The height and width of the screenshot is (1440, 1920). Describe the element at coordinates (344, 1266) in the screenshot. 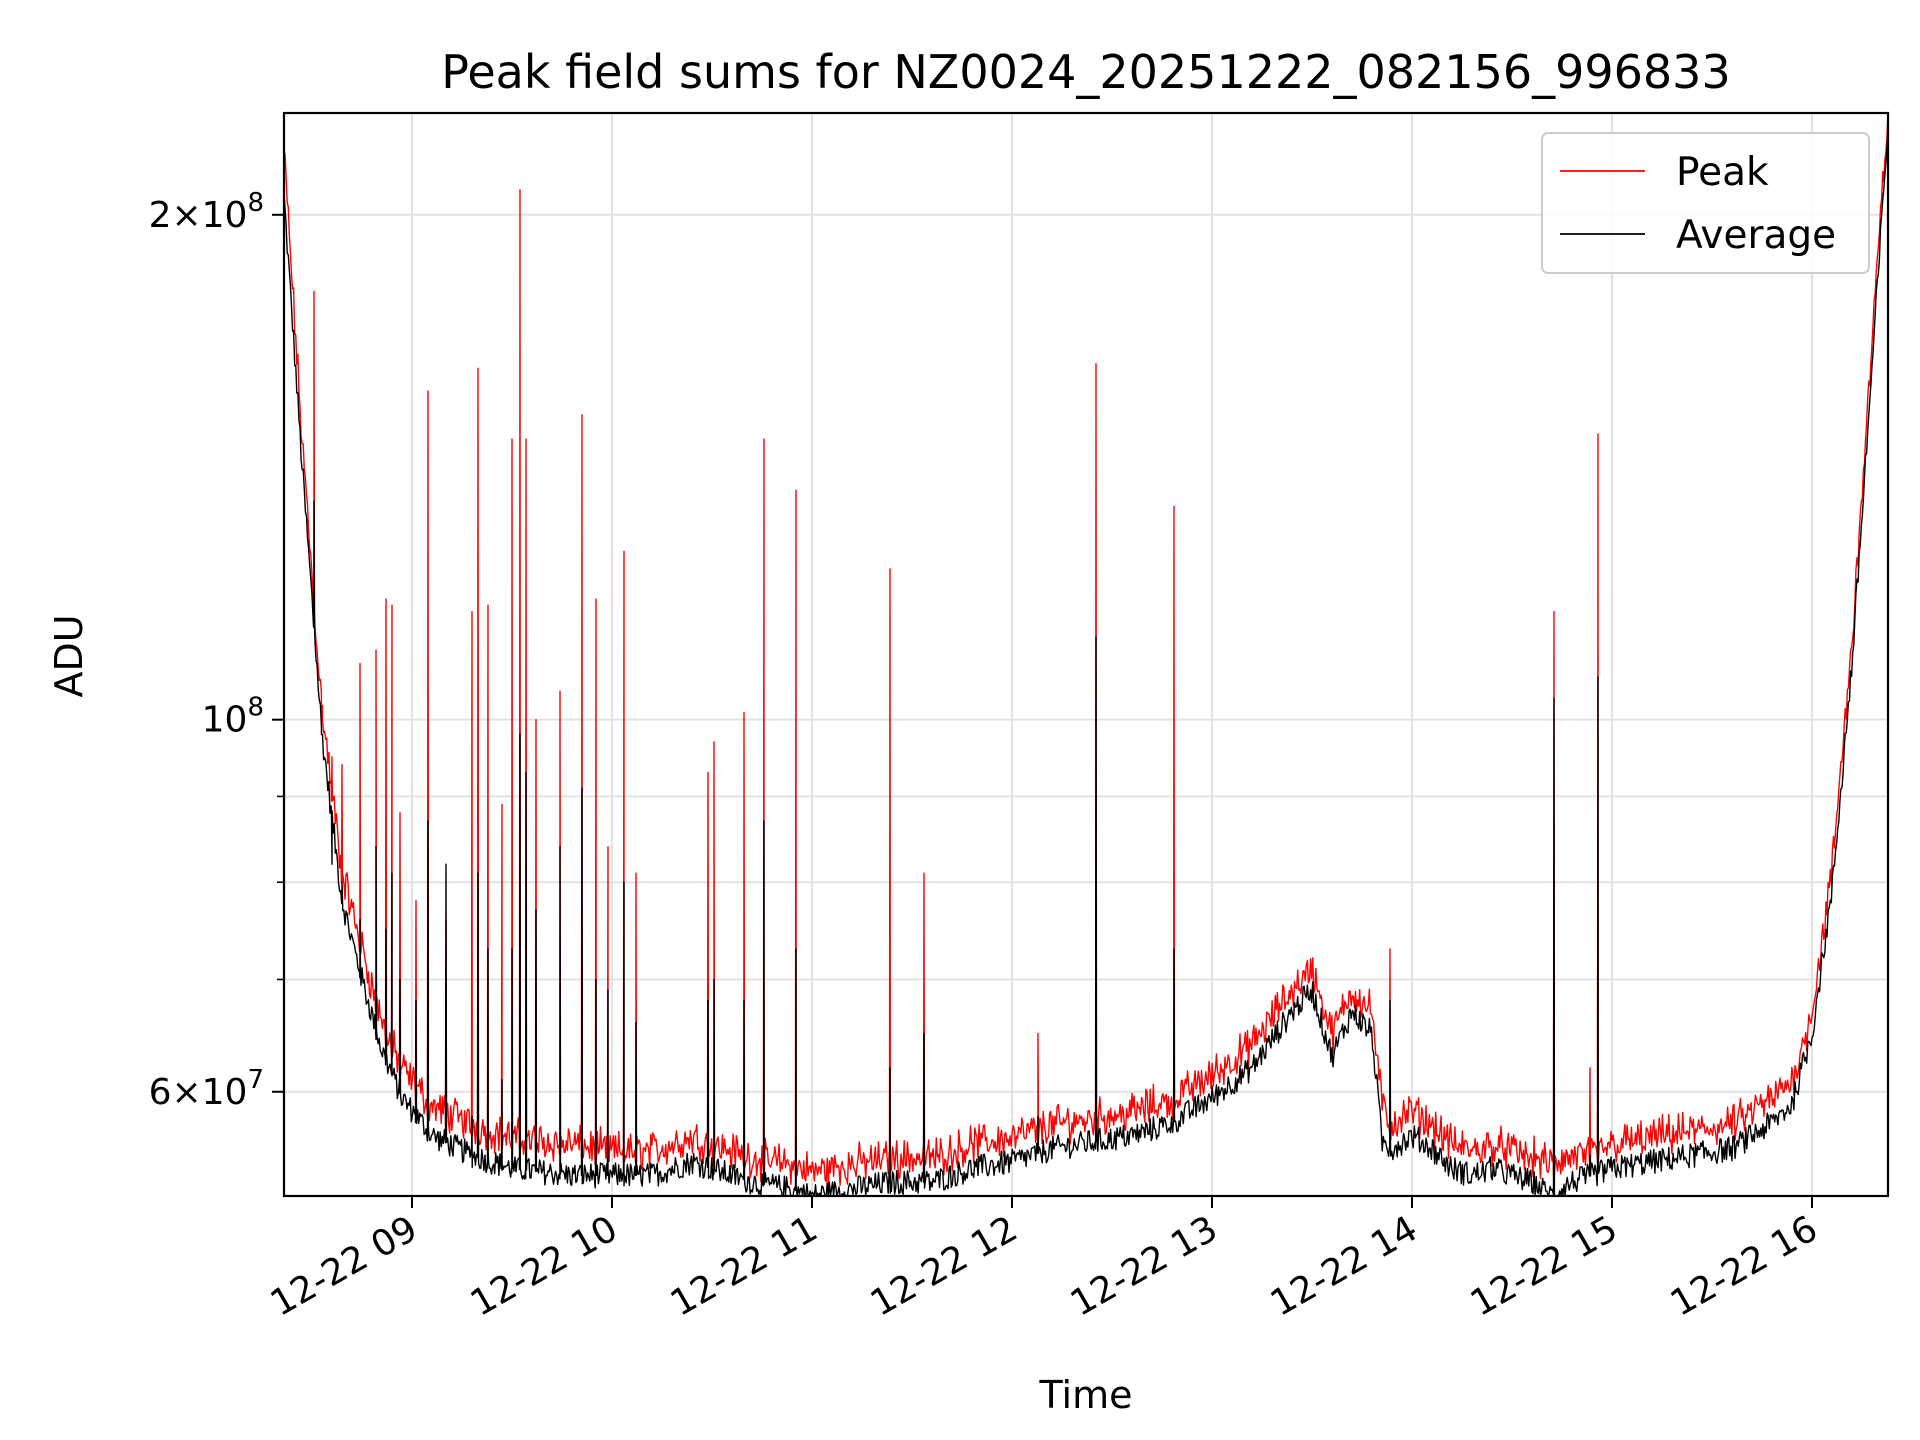

I see `x-tick-label: 12-22 09` at that location.